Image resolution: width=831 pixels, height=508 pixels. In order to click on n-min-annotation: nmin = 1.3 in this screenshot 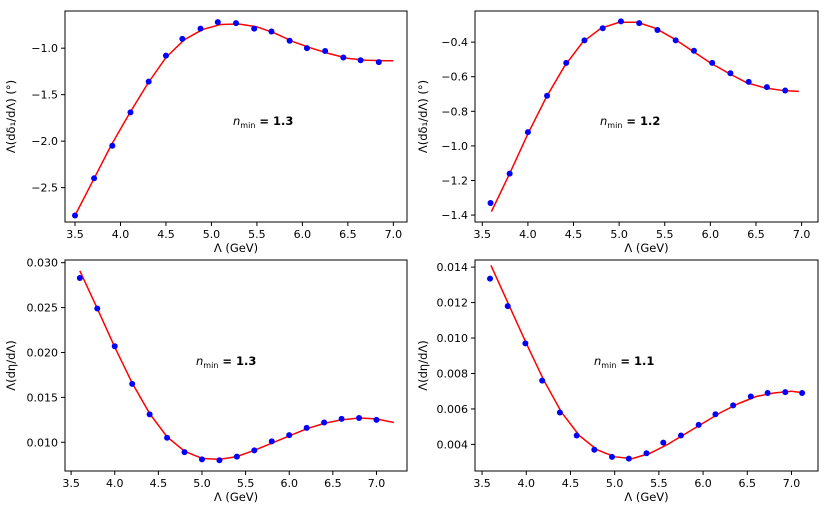, I will do `click(263, 122)`.